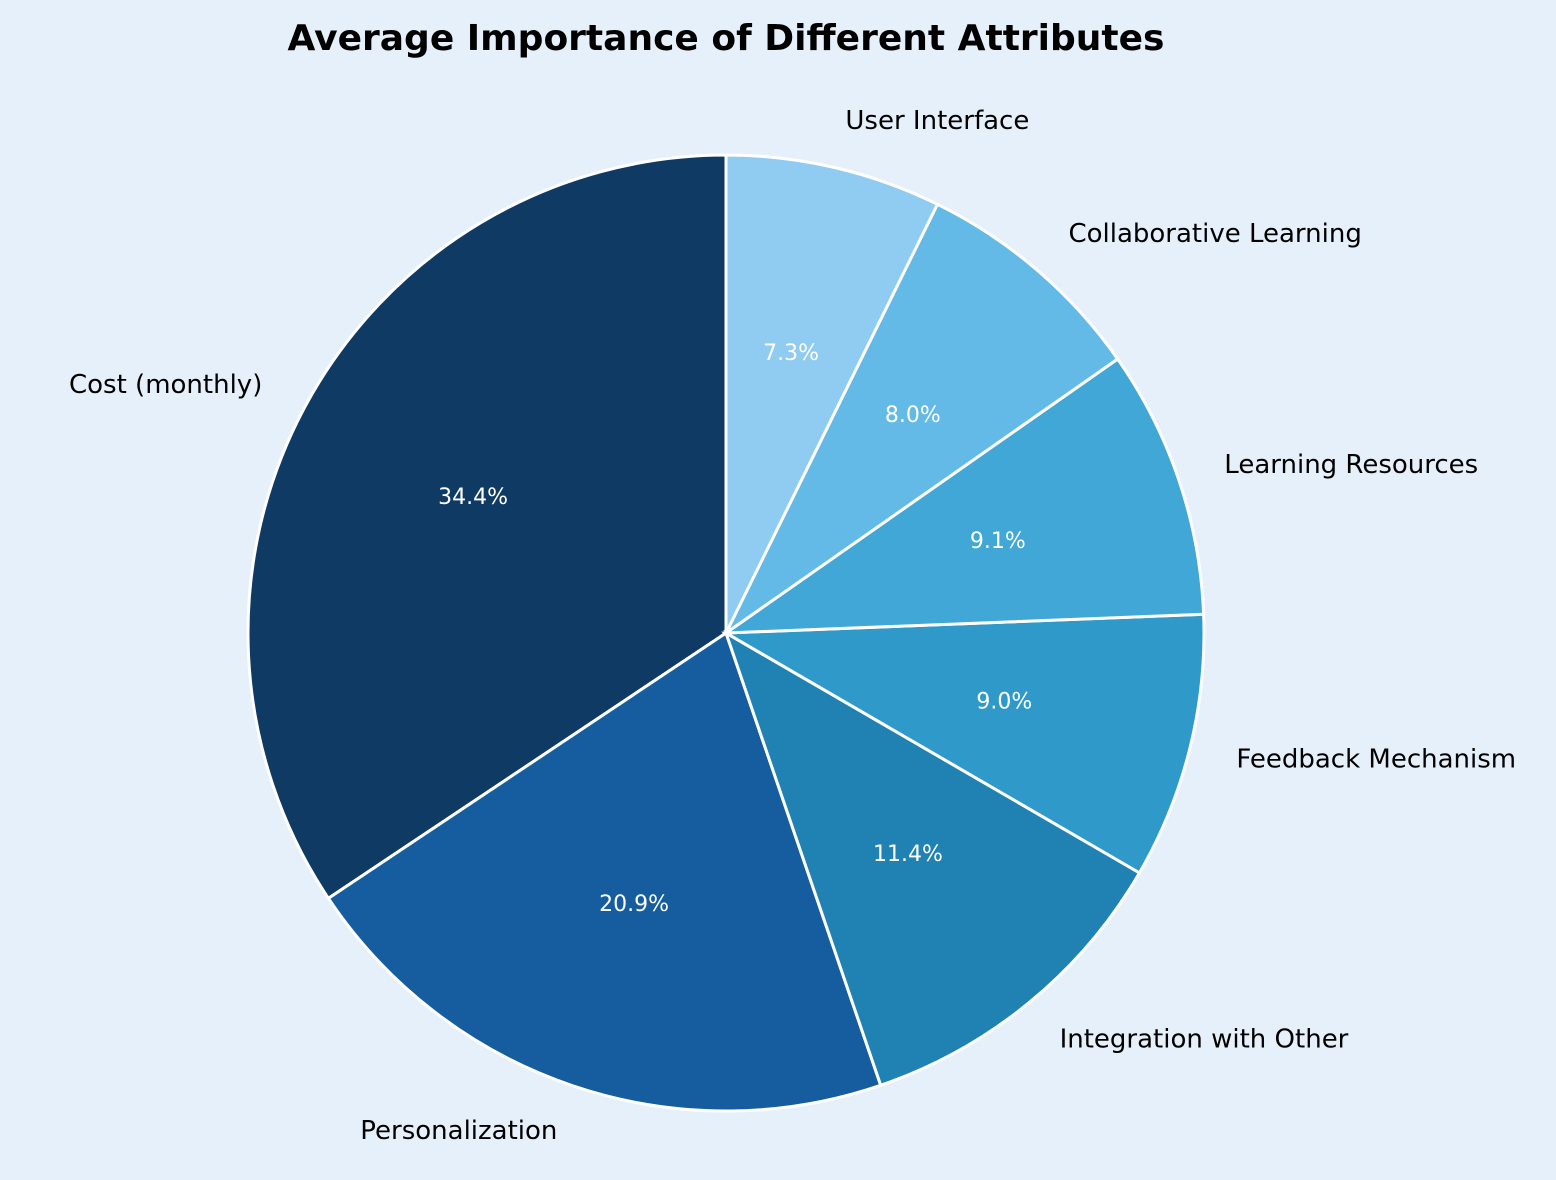  I want to click on slice-category-label: Integration with Other, so click(1204, 1039).